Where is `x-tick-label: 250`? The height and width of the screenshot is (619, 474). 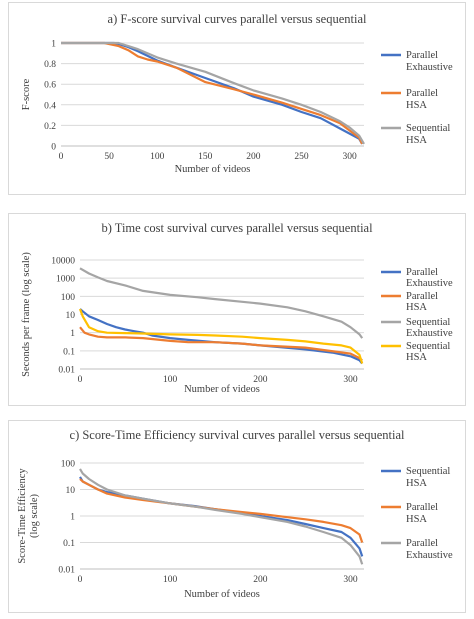 x-tick-label: 250 is located at coordinates (301, 157).